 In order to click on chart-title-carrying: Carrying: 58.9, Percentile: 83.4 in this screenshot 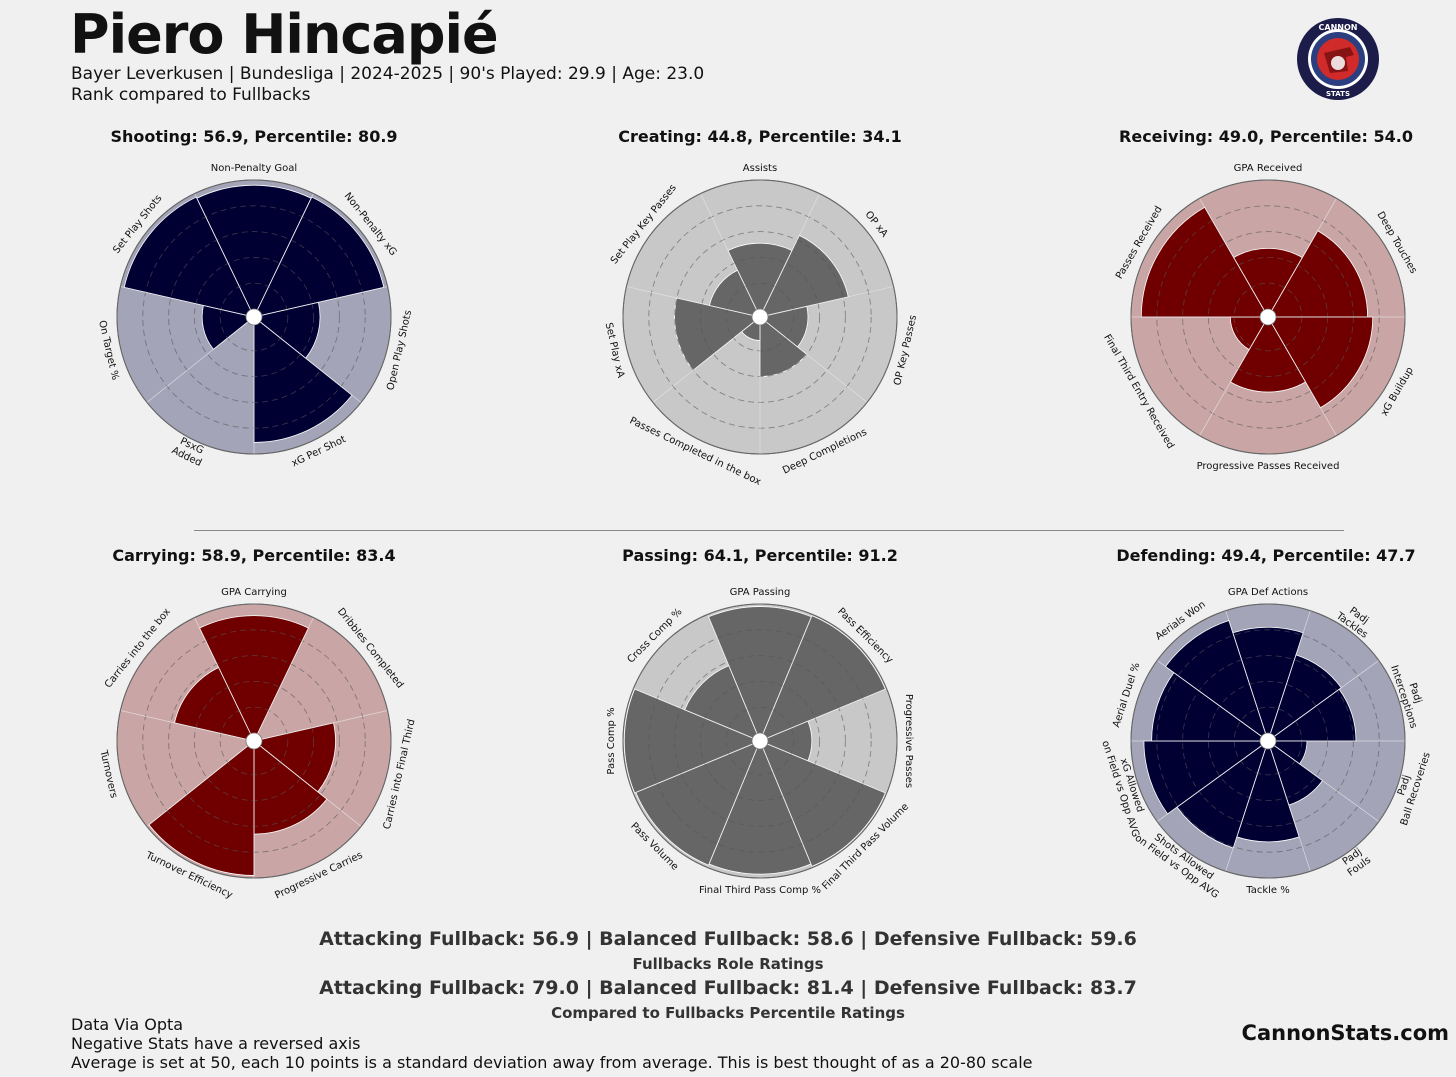, I will do `click(254, 555)`.